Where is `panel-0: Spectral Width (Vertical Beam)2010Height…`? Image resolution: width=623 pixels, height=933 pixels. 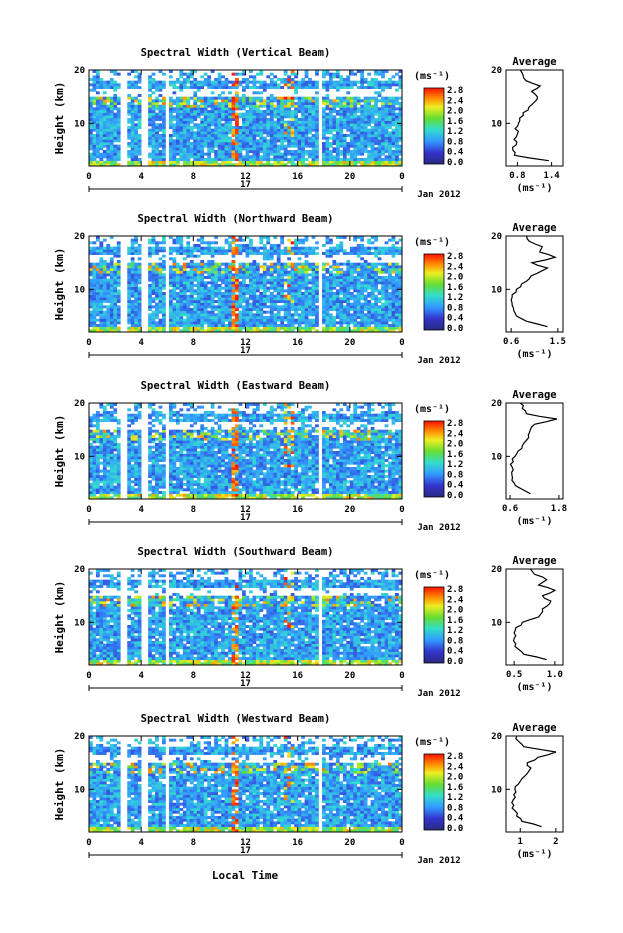
panel-0: Spectral Width (Vertical Beam)2010Height… is located at coordinates (308, 123).